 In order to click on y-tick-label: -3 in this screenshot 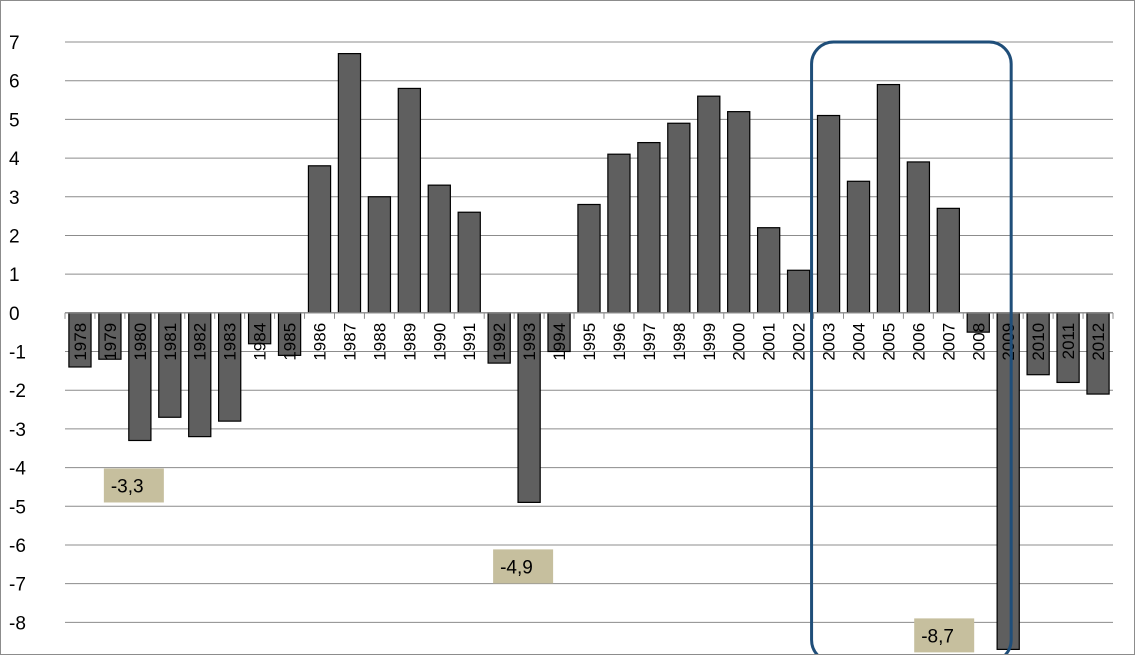, I will do `click(17, 430)`.